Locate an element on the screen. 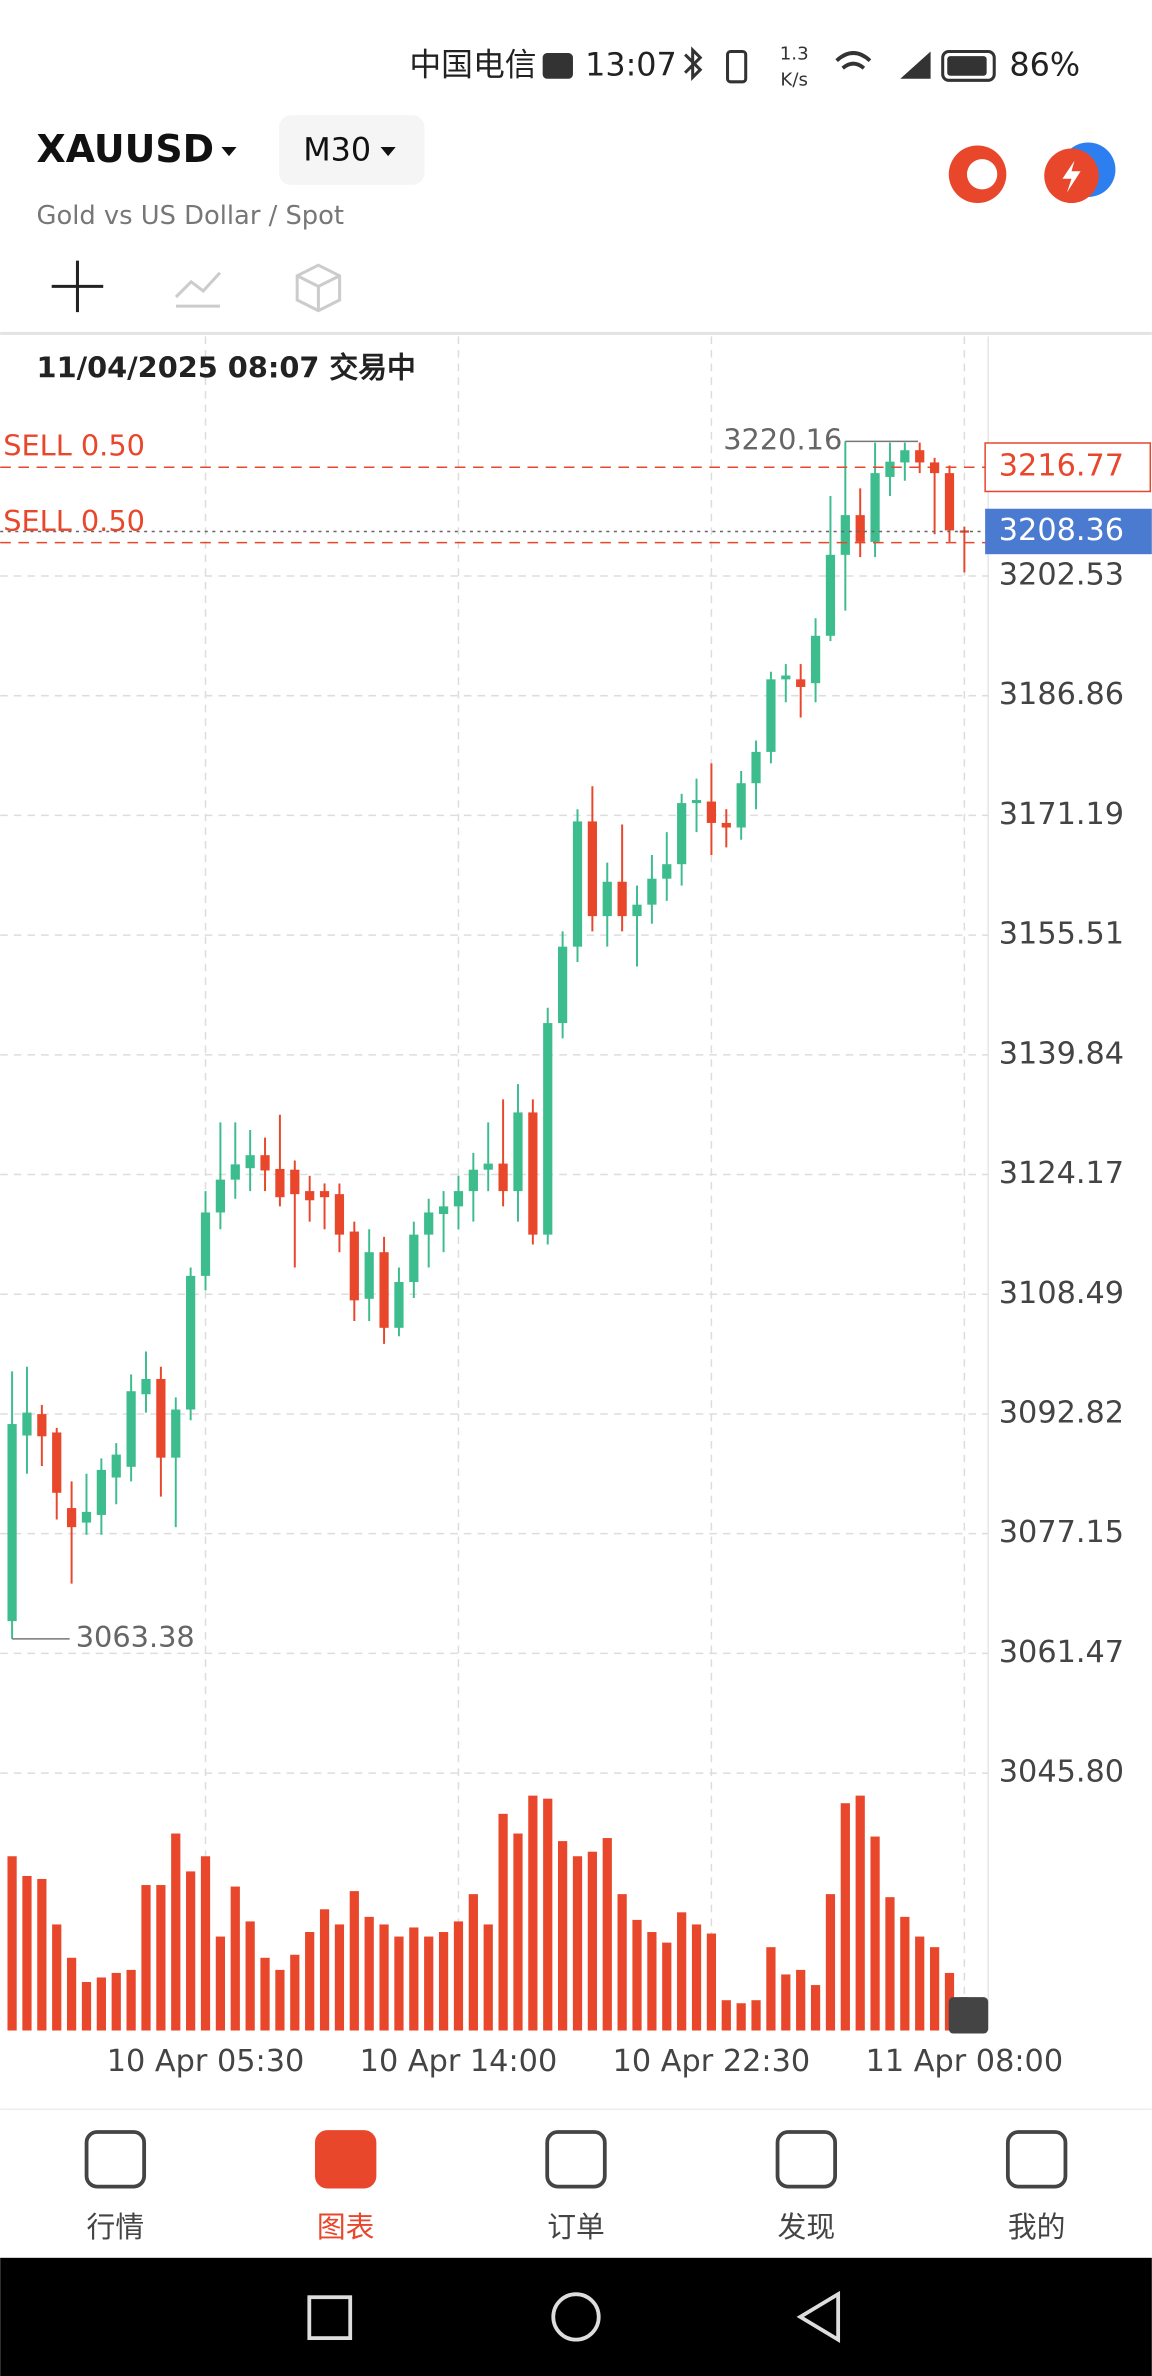 This screenshot has height=2376, width=1152. crosshair-tool is located at coordinates (77, 286).